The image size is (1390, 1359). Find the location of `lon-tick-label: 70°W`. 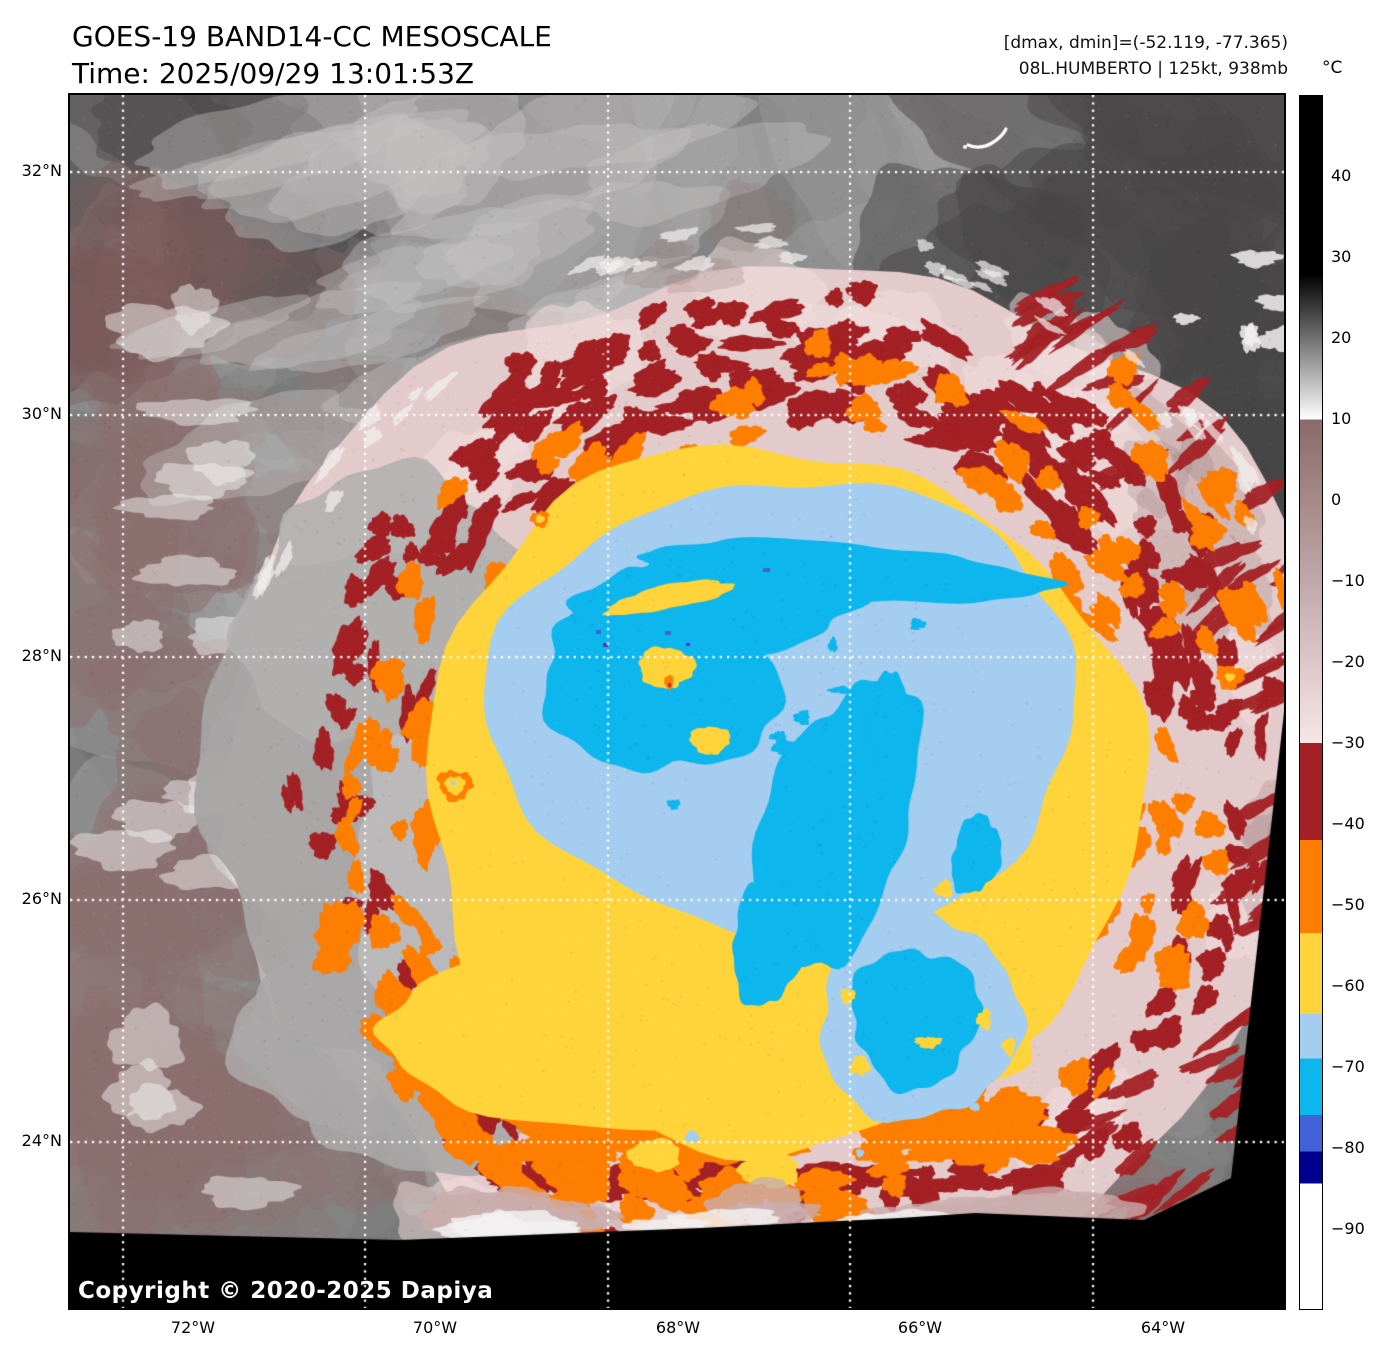

lon-tick-label: 70°W is located at coordinates (435, 1327).